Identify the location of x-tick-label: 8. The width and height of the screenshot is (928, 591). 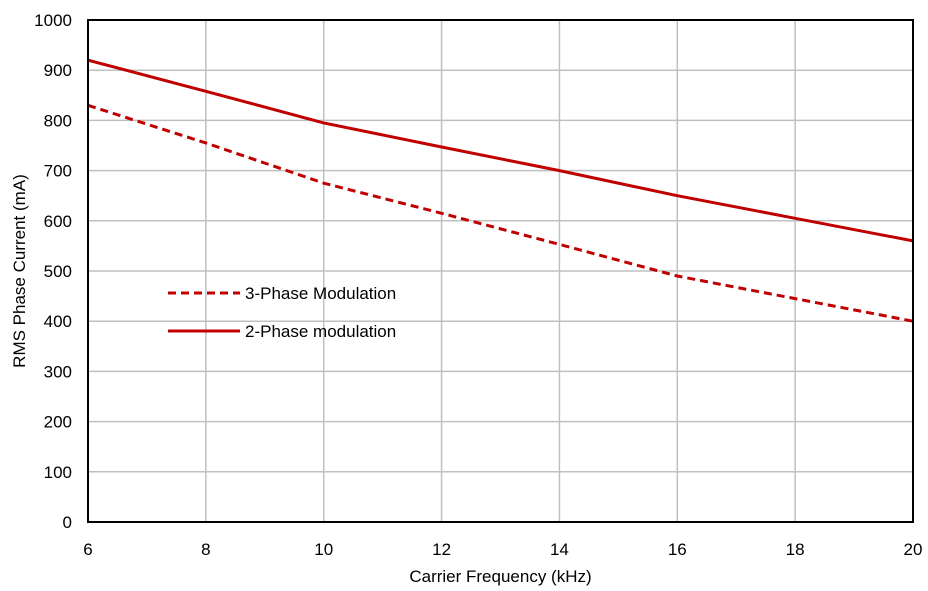
(205, 549).